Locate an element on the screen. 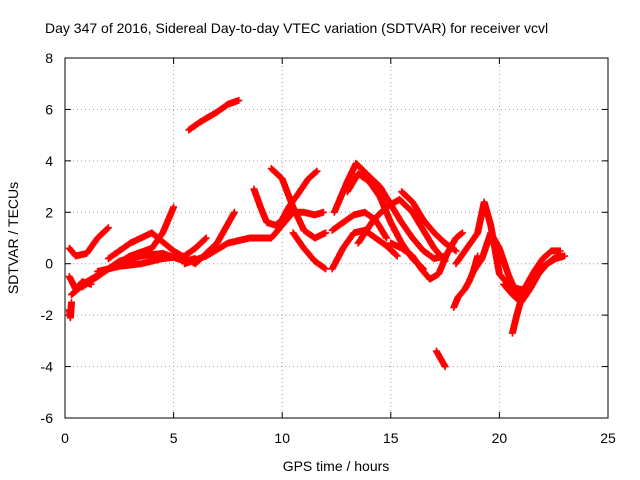  y-tick-label: 2 is located at coordinates (49, 212).